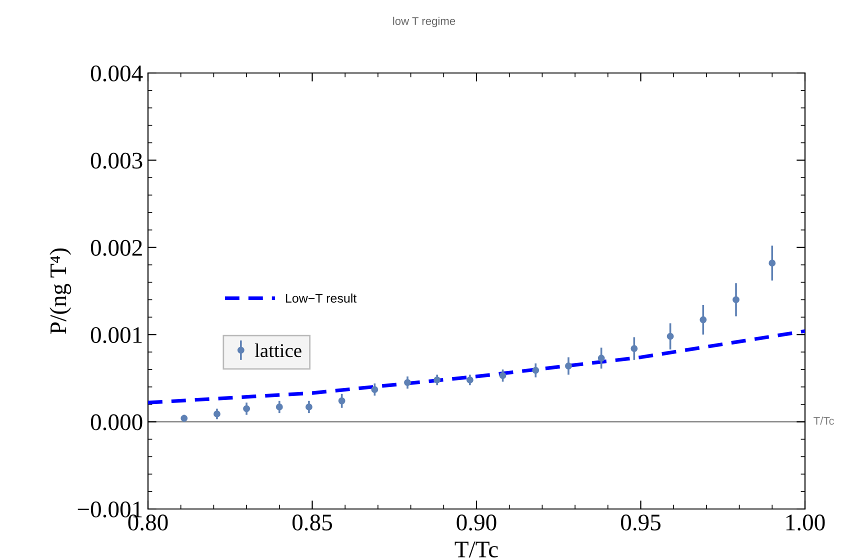 This screenshot has height=558, width=848. Describe the element at coordinates (61, 291) in the screenshot. I see `y-axis-title: P/(ng T⁴)` at that location.